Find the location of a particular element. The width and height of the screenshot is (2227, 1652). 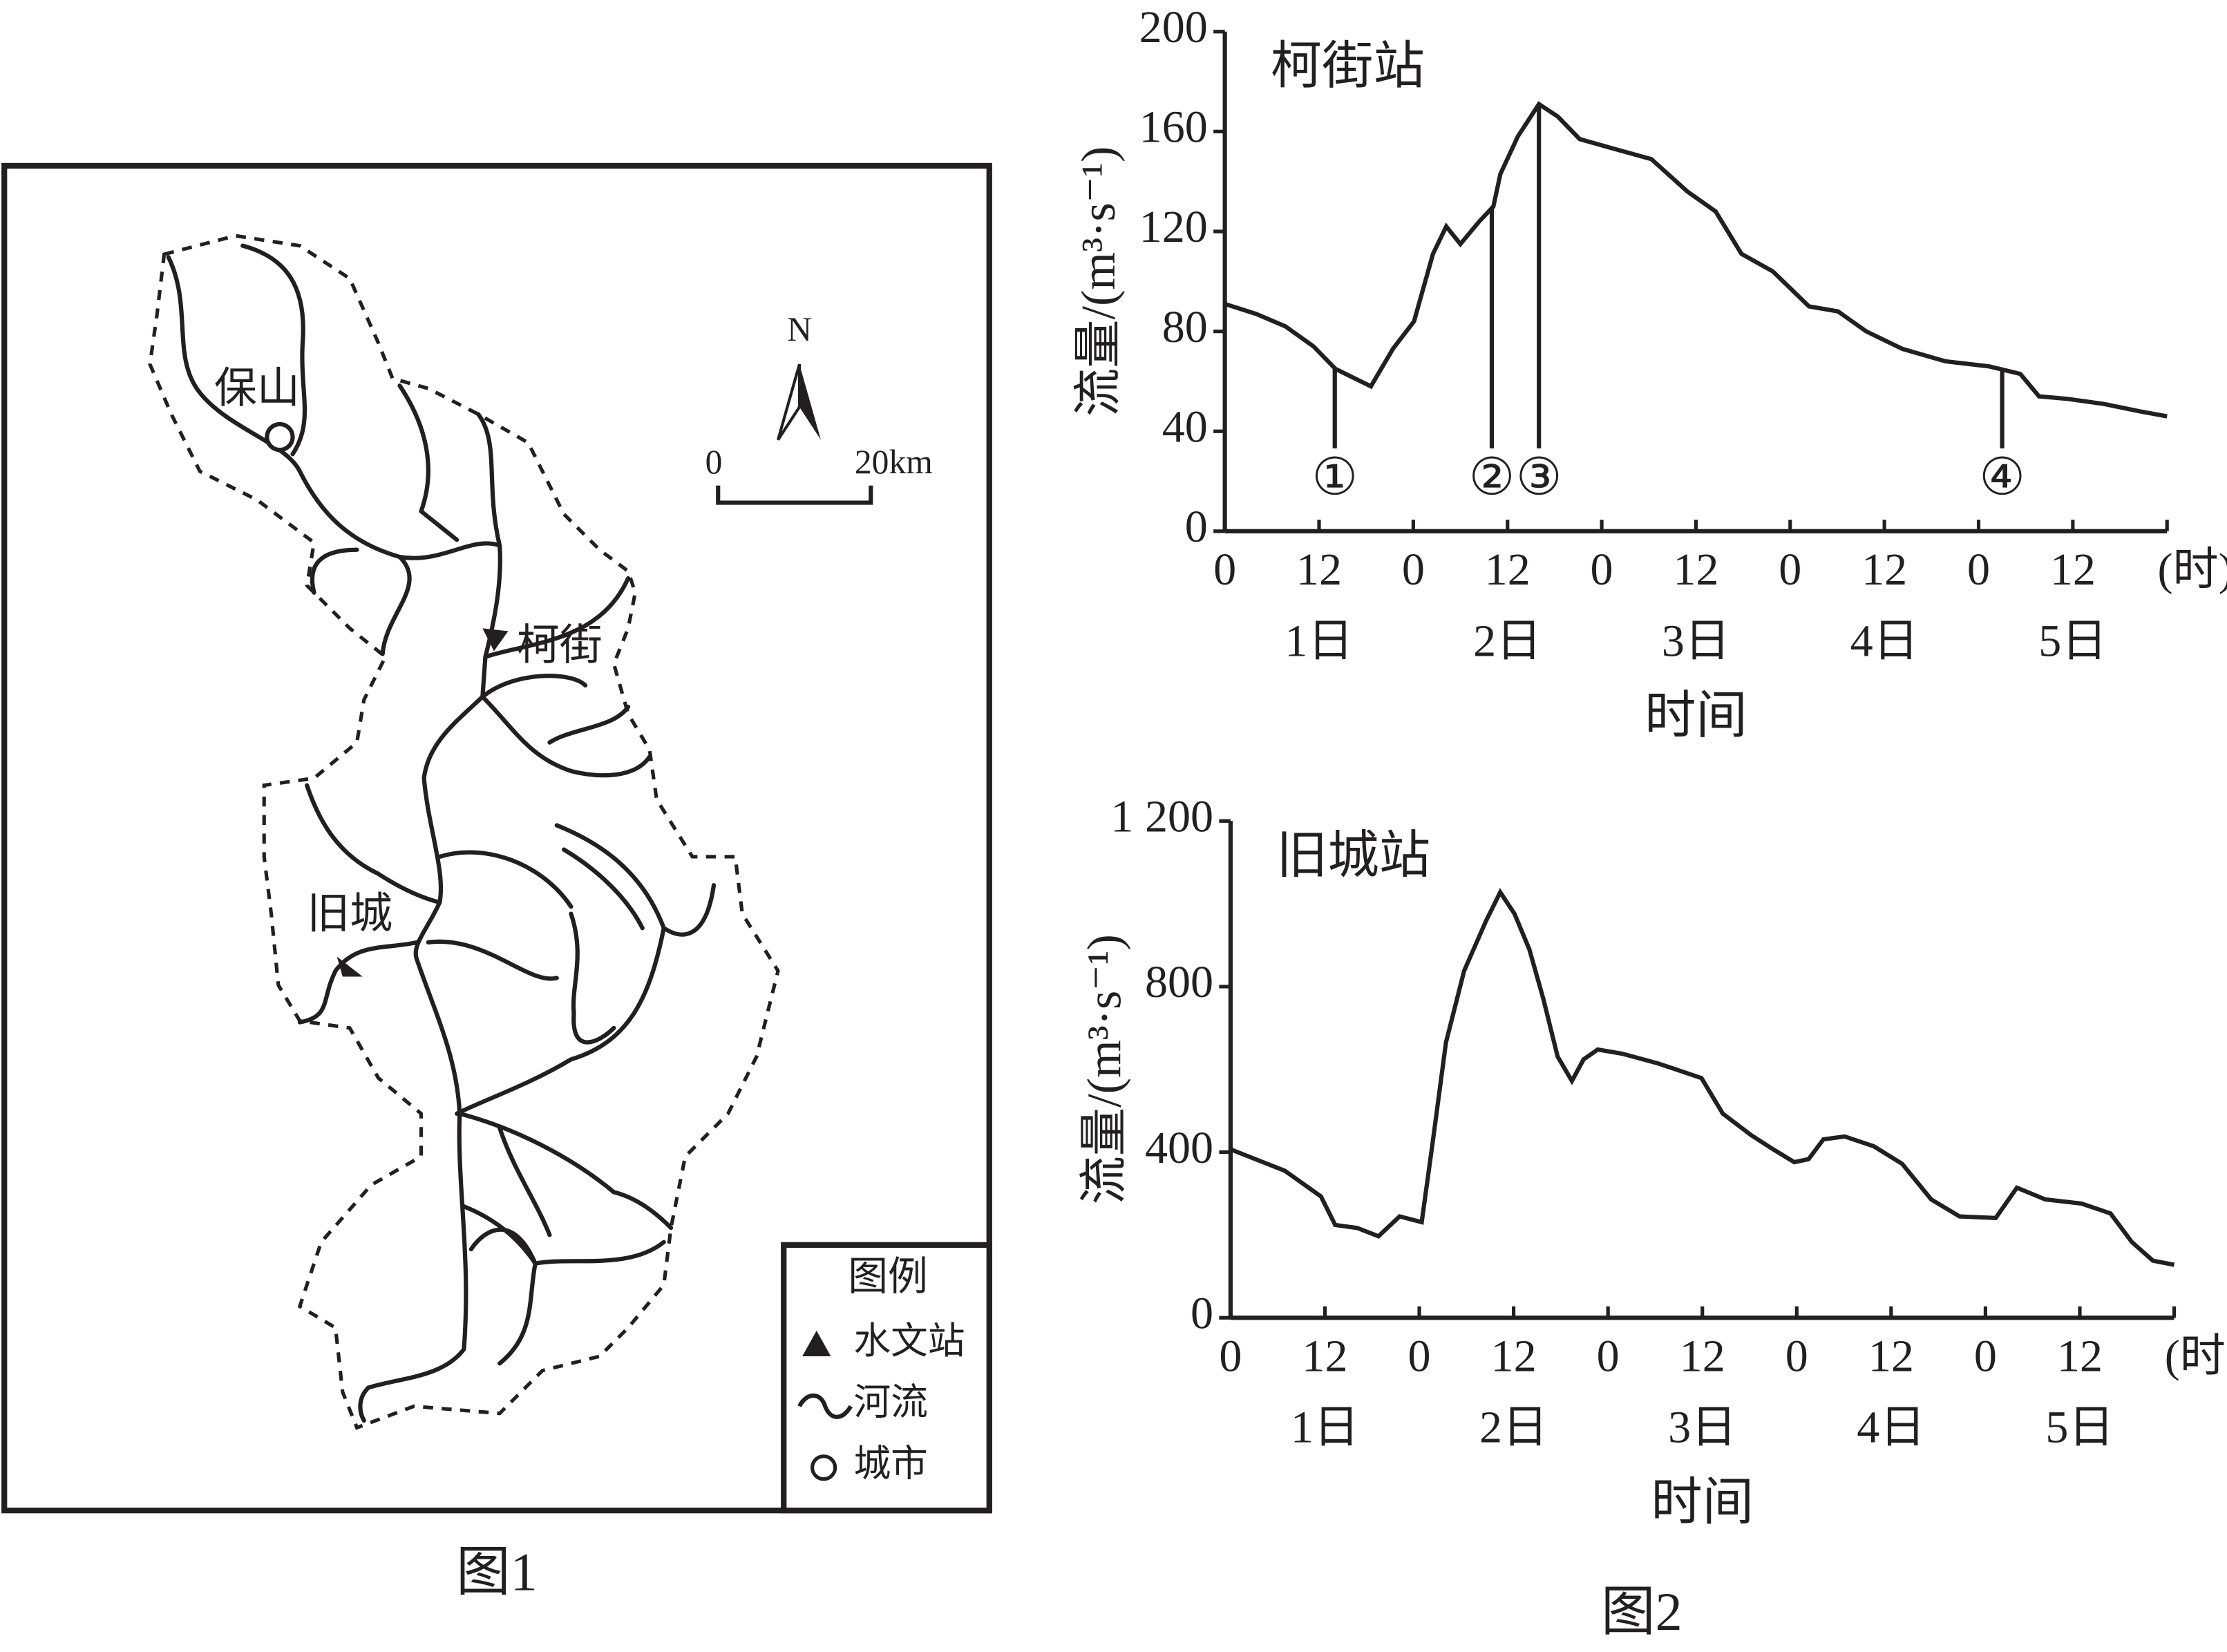

caption: 图1 is located at coordinates (497, 1571).